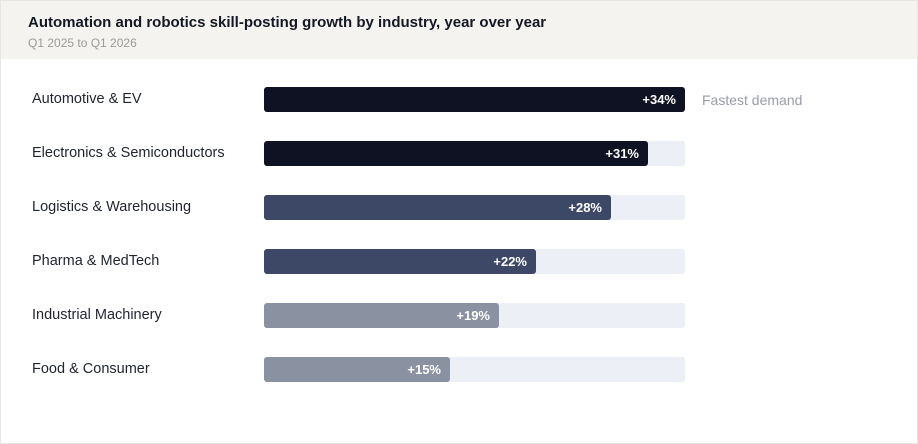 The image size is (918, 444). I want to click on category-label: Food & Consumer, so click(91, 369).